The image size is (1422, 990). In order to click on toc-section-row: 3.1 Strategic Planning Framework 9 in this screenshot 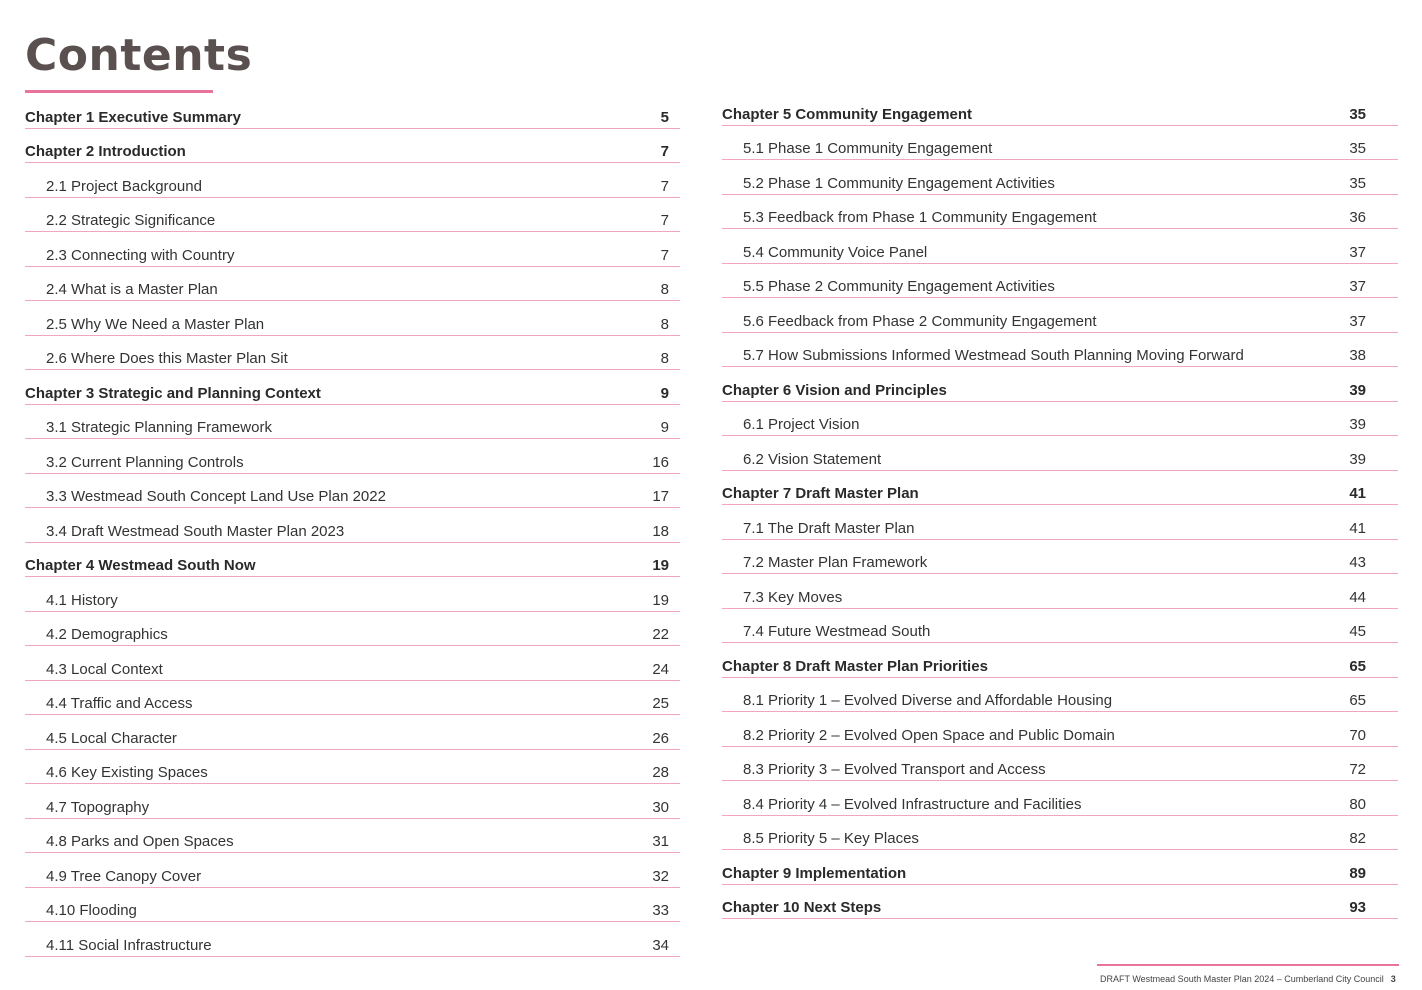, I will do `click(352, 422)`.